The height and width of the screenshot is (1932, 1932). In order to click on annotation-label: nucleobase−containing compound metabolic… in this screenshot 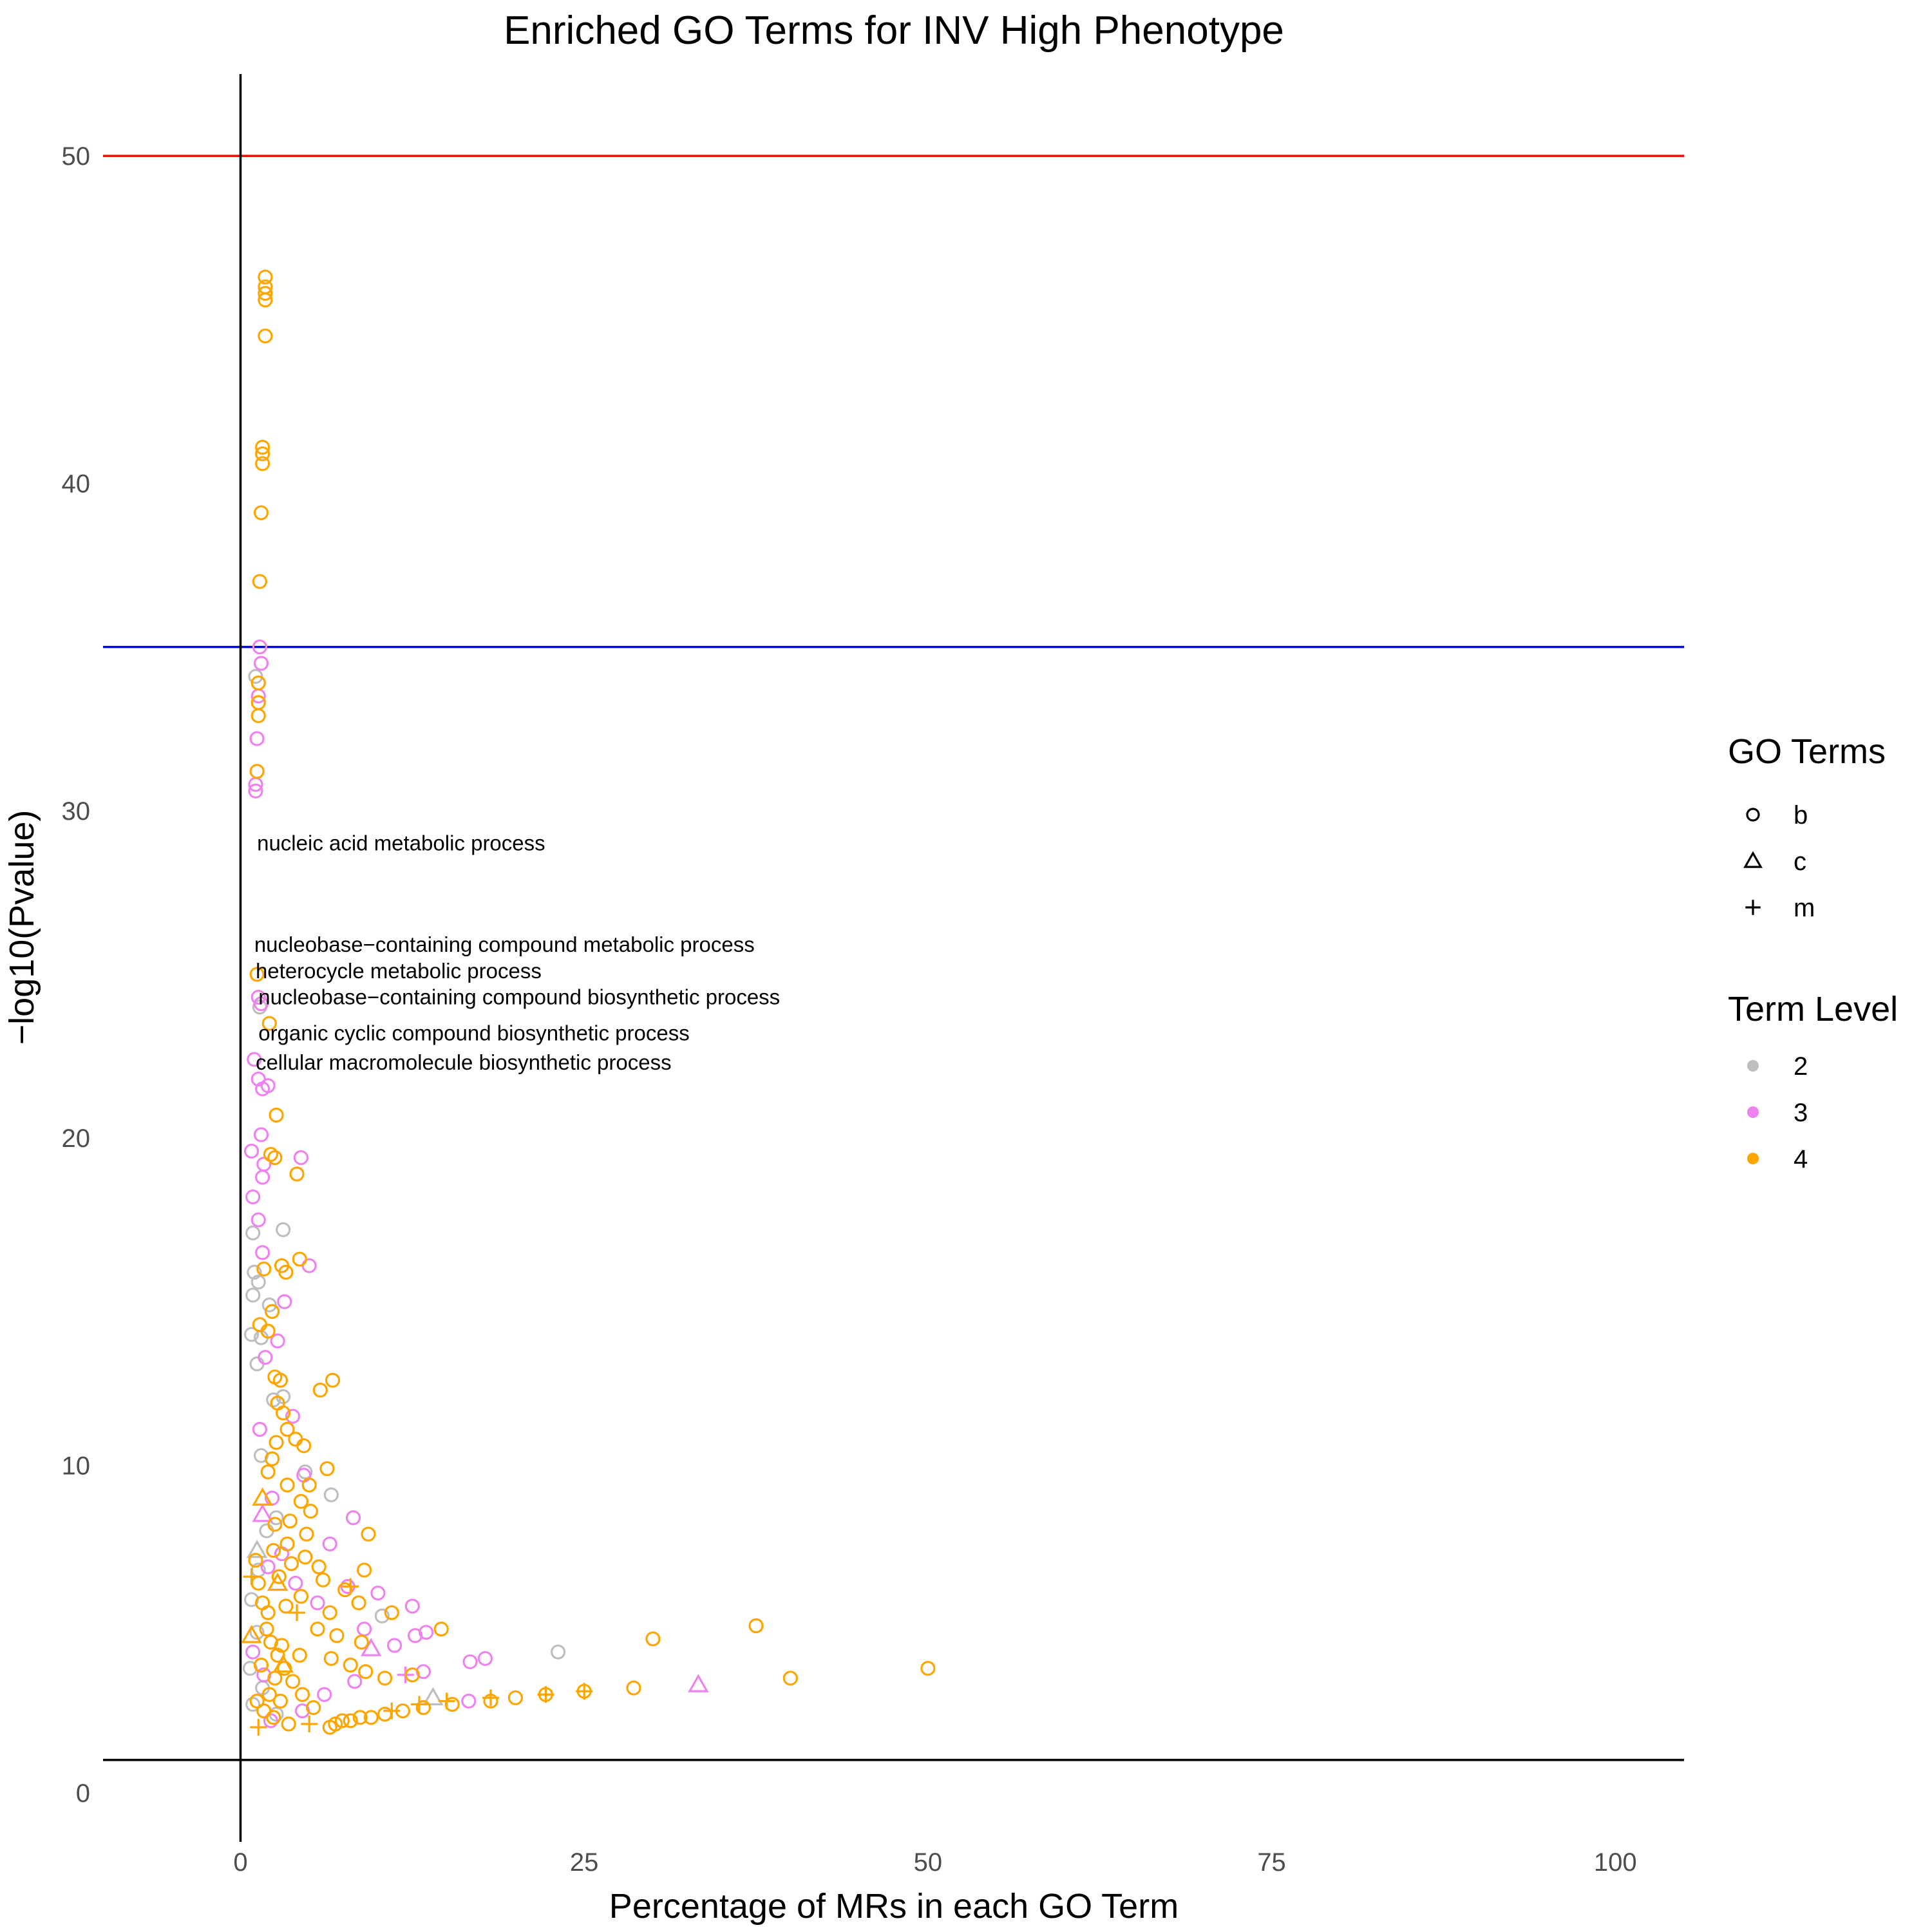, I will do `click(505, 944)`.